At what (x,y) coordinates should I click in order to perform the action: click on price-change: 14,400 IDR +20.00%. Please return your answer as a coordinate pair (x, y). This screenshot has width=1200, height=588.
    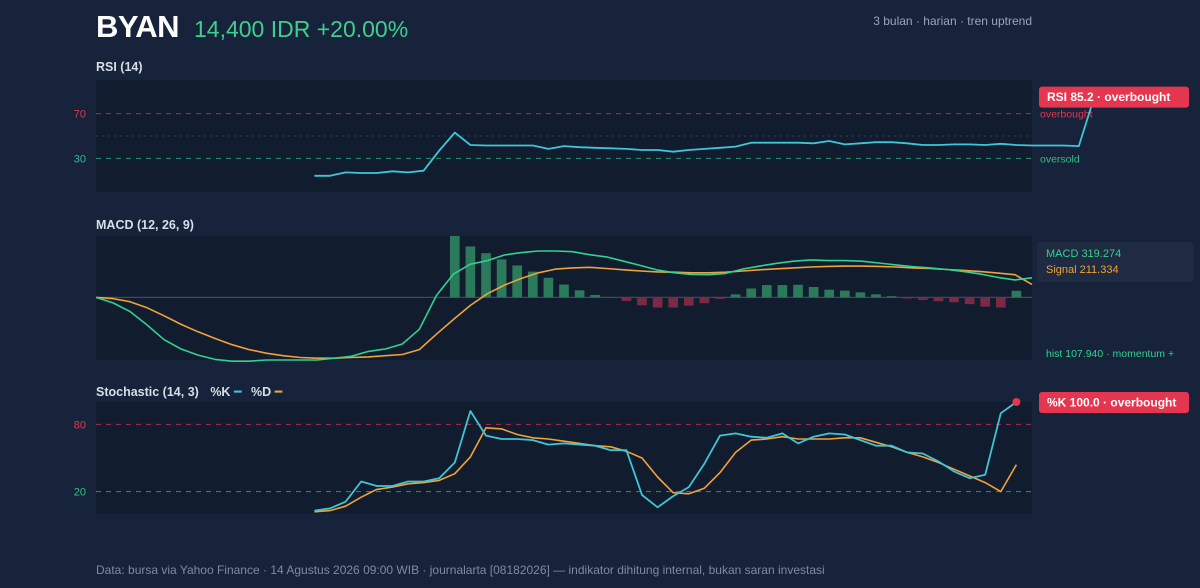
    Looking at the image, I should click on (301, 29).